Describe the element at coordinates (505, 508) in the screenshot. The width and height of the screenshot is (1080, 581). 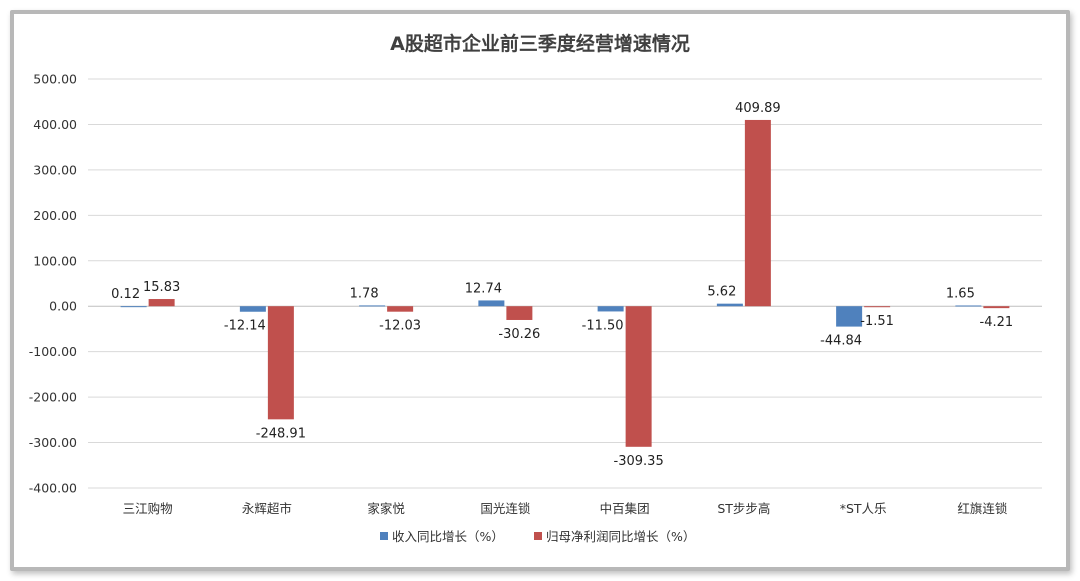
I see `x-tick-label: 国光连锁` at that location.